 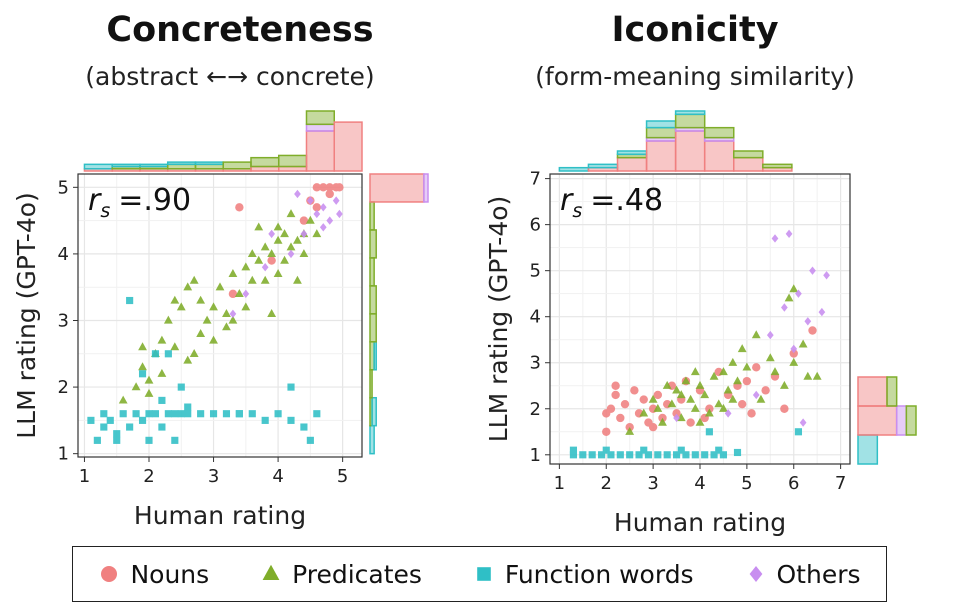 What do you see at coordinates (484, 574) in the screenshot?
I see `legend-marker-square-icon` at bounding box center [484, 574].